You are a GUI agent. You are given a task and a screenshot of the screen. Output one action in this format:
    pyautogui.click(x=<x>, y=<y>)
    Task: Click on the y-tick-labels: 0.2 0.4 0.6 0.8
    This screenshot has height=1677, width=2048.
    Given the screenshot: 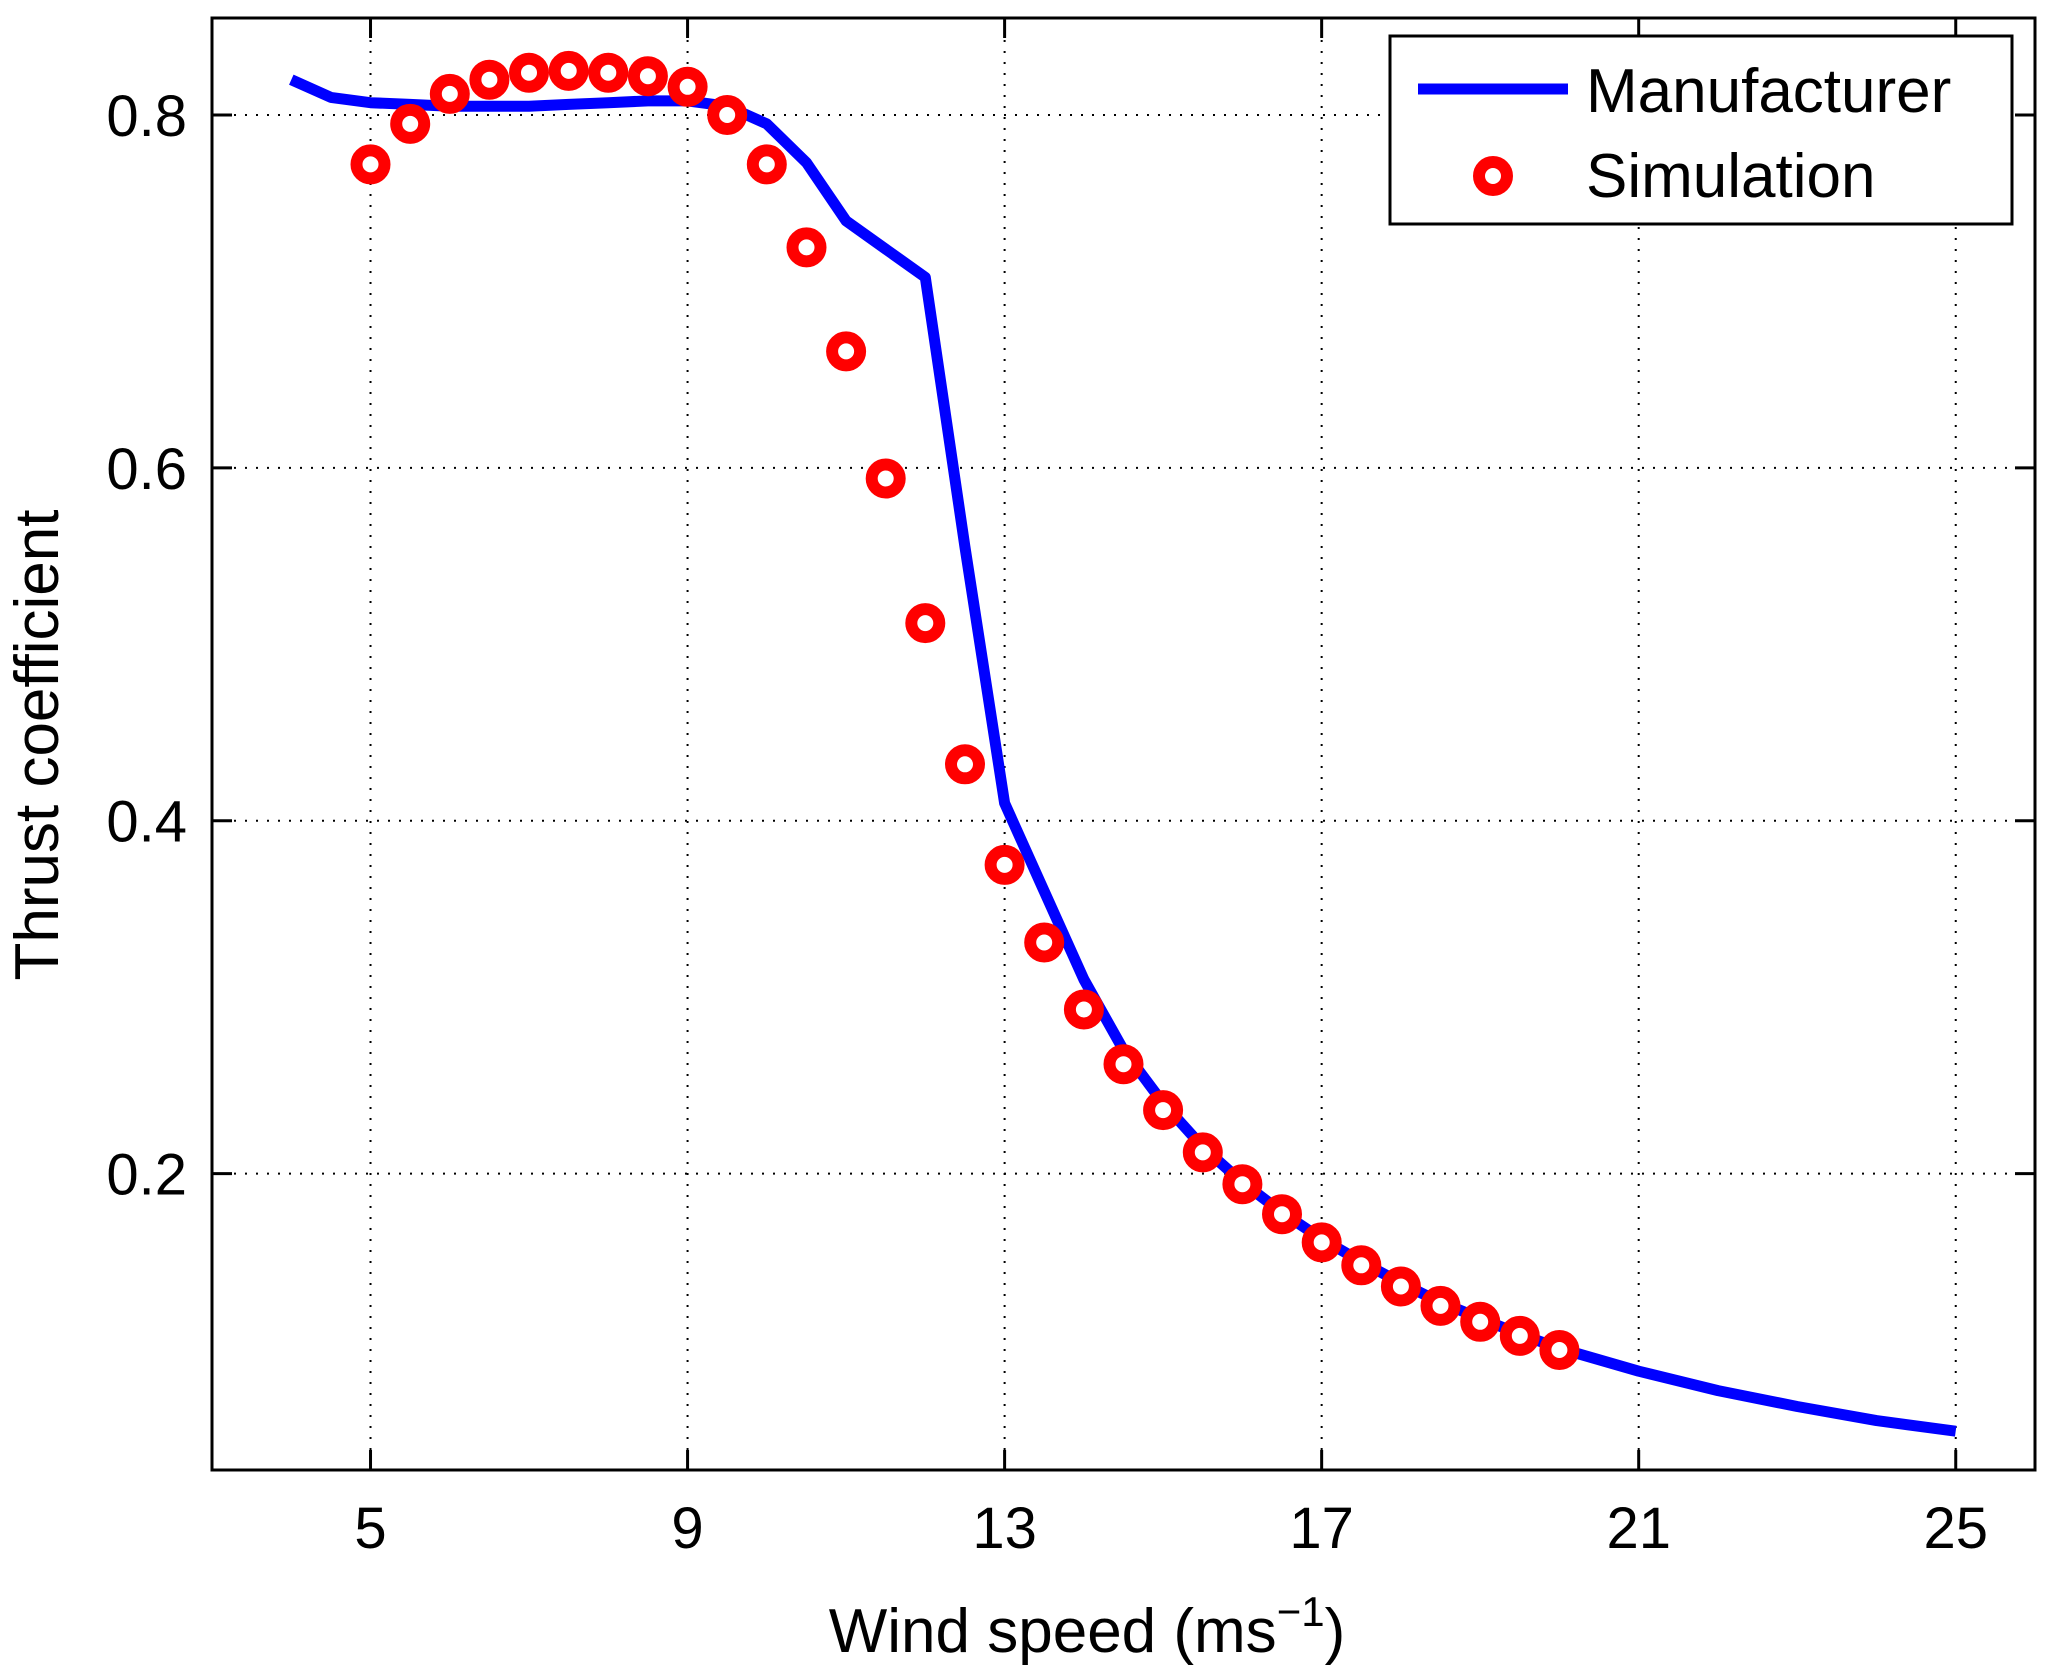 What is the action you would take?
    pyautogui.click(x=146, y=646)
    